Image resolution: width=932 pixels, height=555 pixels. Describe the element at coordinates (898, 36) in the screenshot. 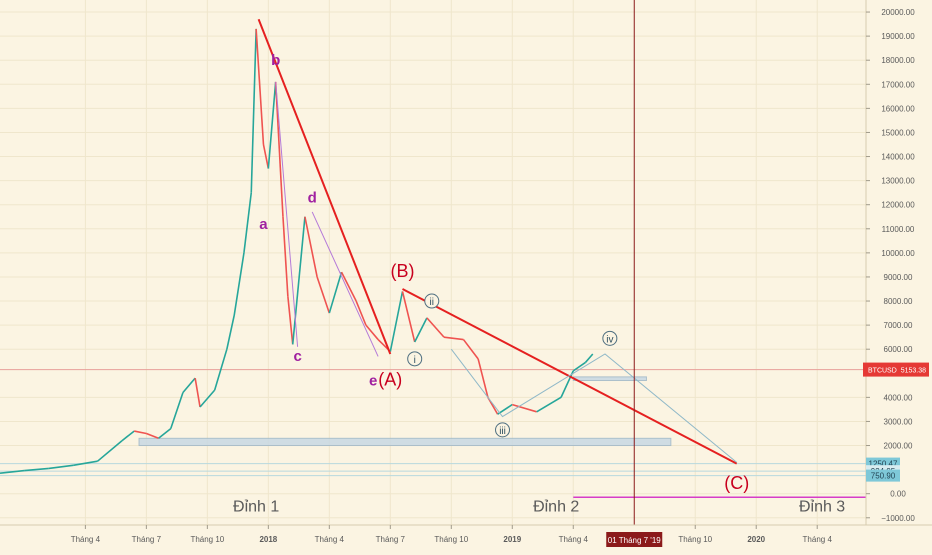

I see `price-tick-label: 19000.00` at that location.